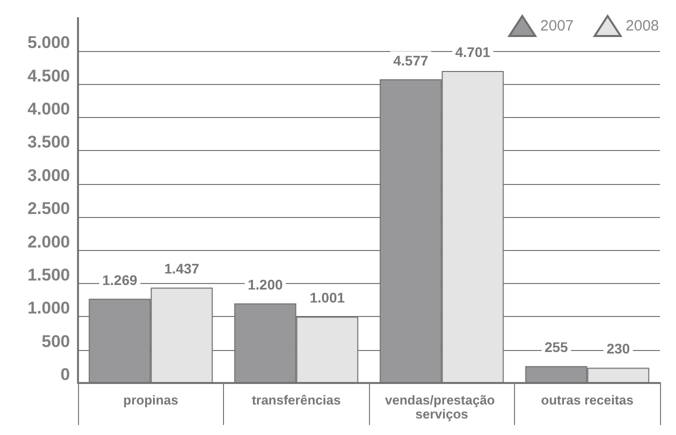 The width and height of the screenshot is (676, 435). I want to click on data-label: 1.269, so click(120, 280).